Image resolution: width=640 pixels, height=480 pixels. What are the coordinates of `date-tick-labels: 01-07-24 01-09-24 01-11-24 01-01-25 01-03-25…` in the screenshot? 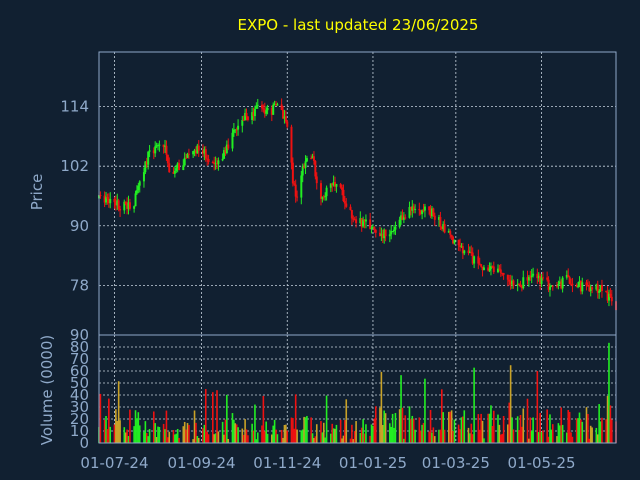 It's located at (327, 463).